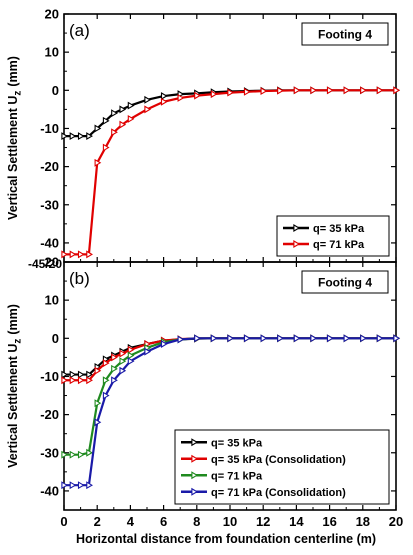  Describe the element at coordinates (18, 341) in the screenshot. I see `y-axis-title-sub: z` at that location.